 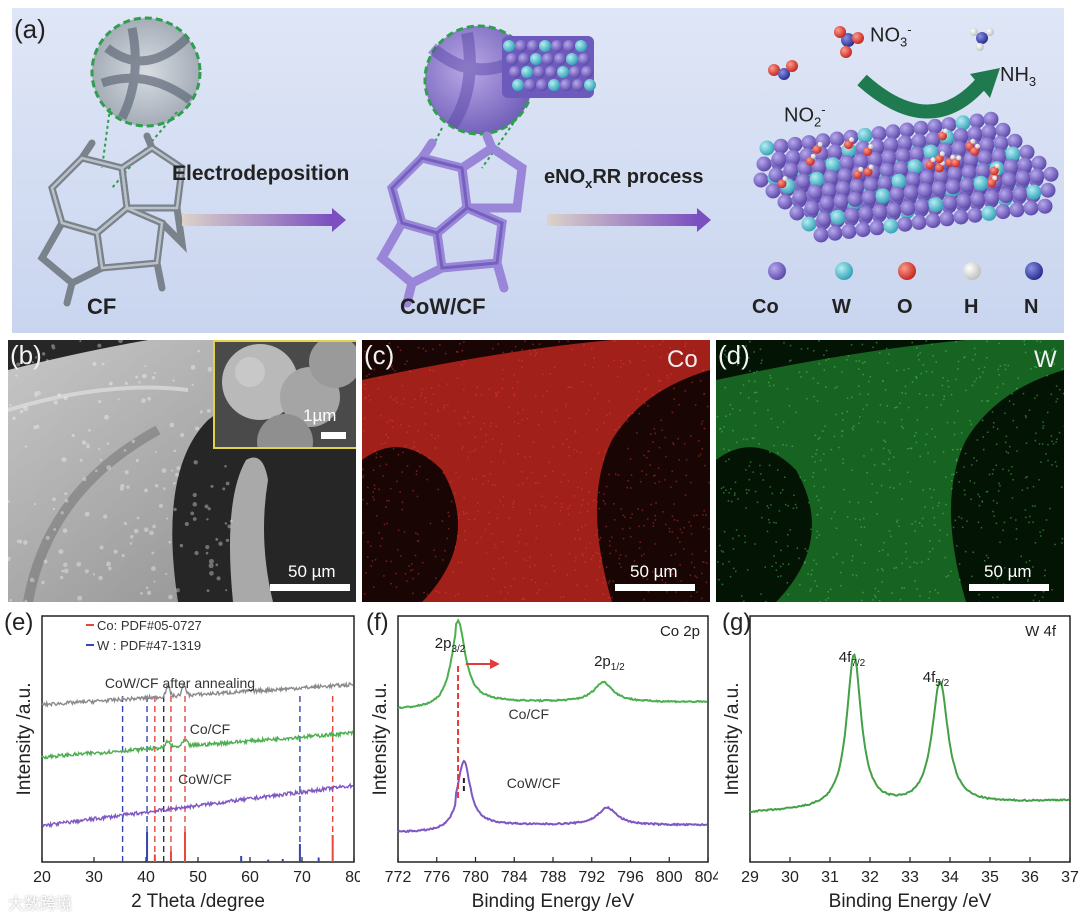 I want to click on x-tick-label: 36, so click(x=1030, y=877).